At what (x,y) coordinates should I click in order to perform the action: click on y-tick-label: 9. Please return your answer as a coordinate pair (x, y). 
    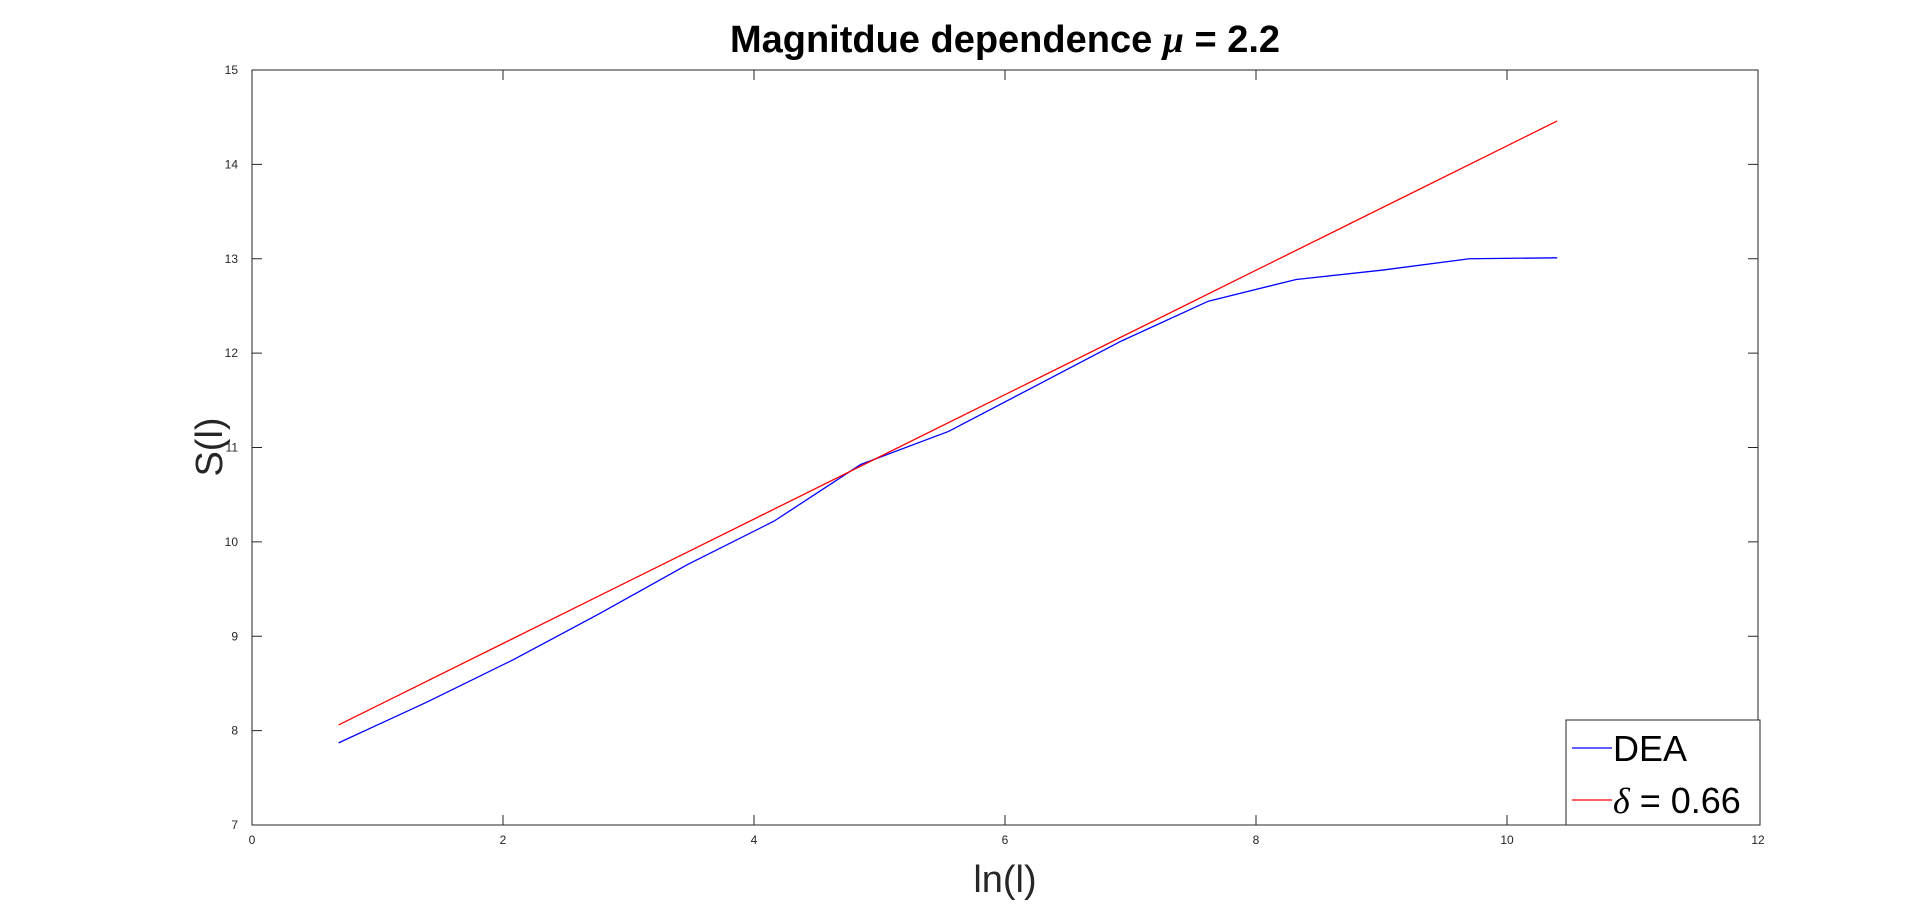
    Looking at the image, I should click on (234, 636).